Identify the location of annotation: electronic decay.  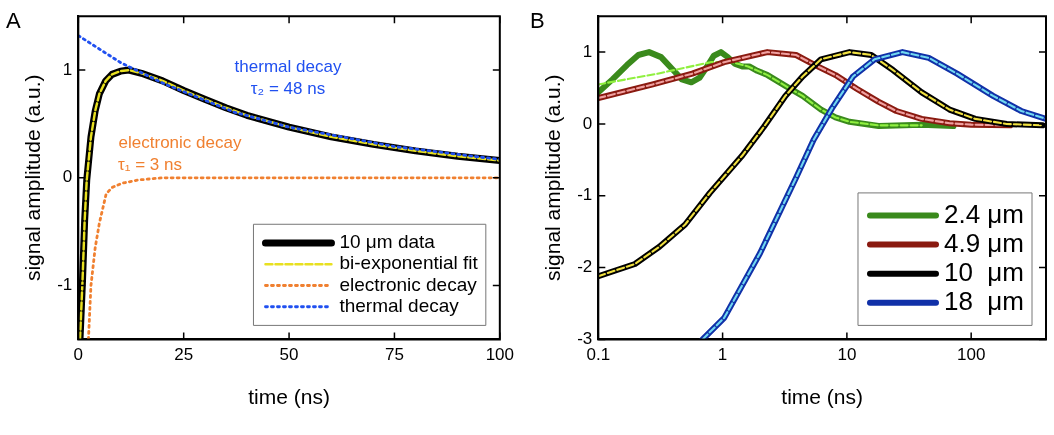
(180, 142).